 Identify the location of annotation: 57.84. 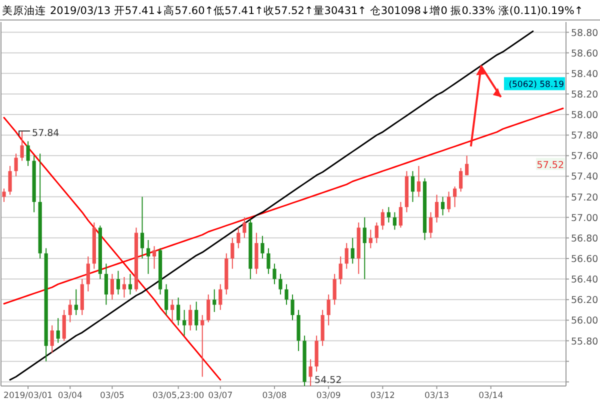
(46, 133).